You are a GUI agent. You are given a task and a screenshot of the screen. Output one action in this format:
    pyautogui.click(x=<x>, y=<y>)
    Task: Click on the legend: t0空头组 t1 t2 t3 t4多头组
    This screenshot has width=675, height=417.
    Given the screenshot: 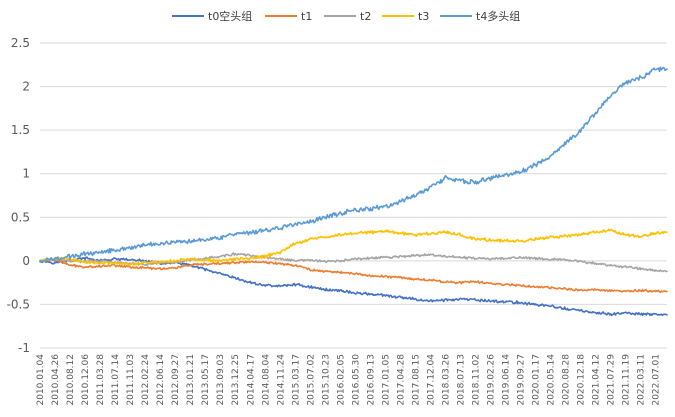 What is the action you would take?
    pyautogui.click(x=346, y=16)
    